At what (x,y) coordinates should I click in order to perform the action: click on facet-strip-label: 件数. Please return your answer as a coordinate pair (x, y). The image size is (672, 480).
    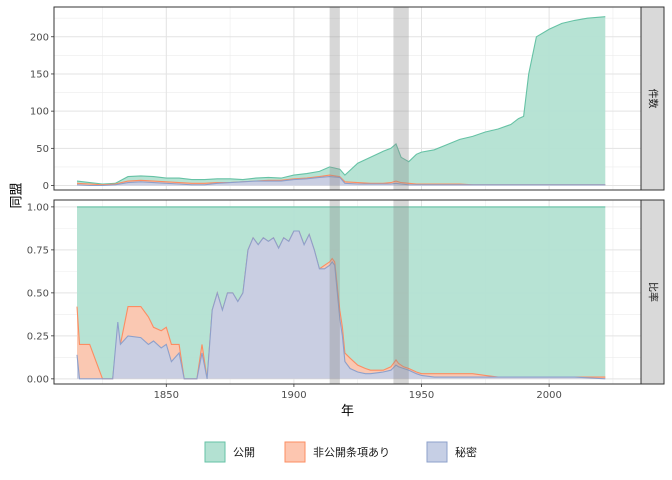
    Looking at the image, I should click on (653, 99).